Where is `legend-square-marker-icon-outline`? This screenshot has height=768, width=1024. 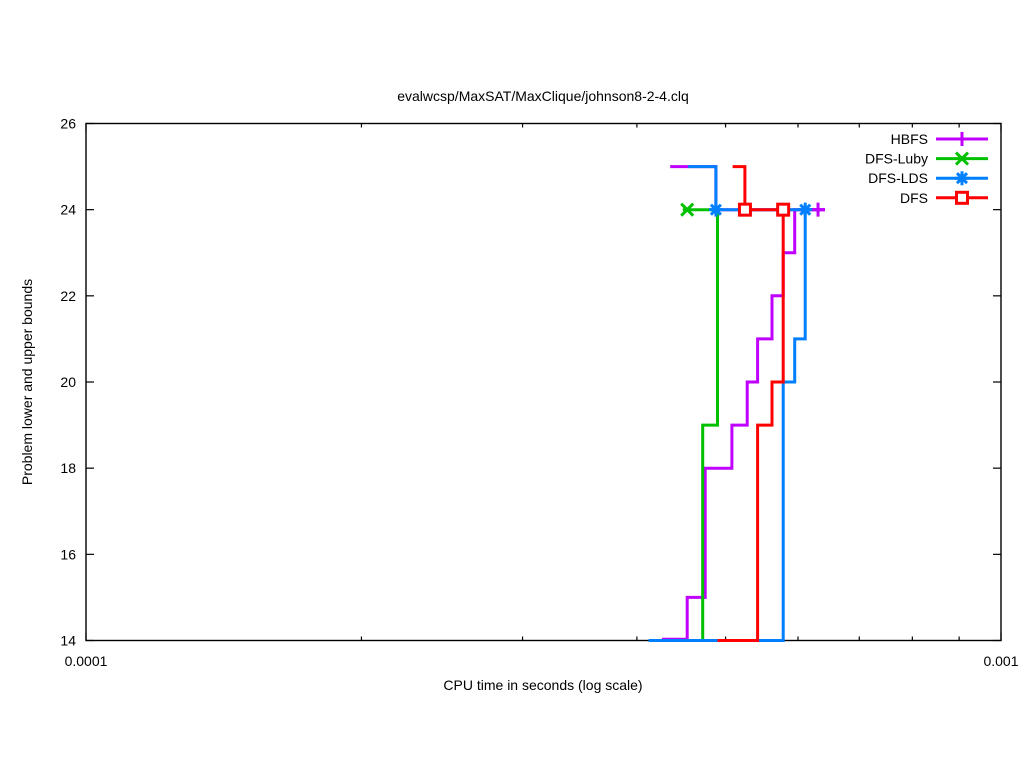
legend-square-marker-icon-outline is located at coordinates (962, 197).